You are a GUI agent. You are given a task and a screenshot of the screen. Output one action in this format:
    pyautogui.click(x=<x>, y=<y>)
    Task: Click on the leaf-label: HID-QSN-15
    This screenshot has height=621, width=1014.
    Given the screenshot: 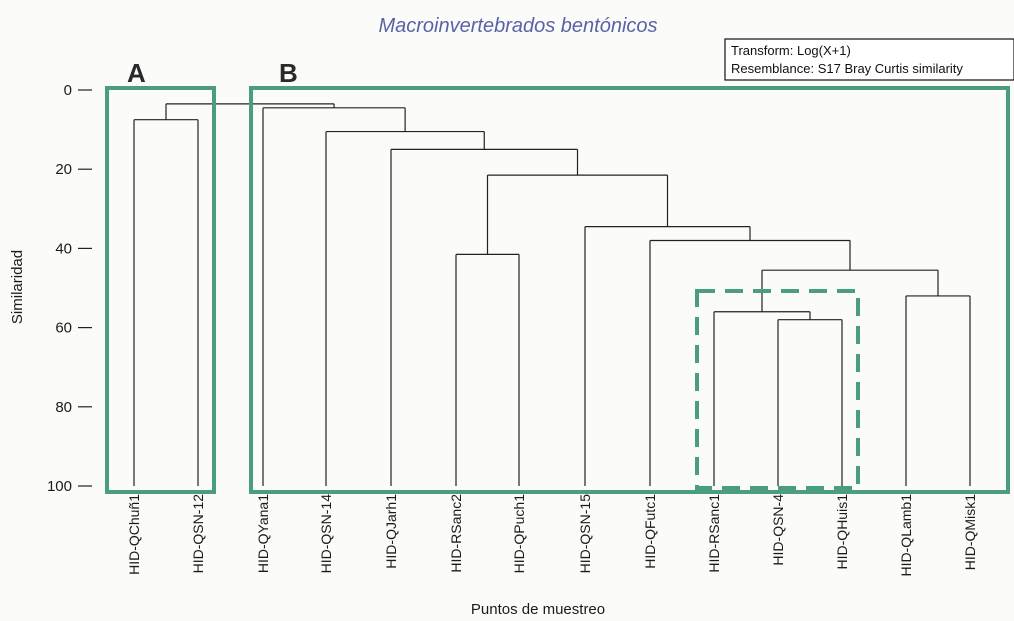 What is the action you would take?
    pyautogui.click(x=585, y=534)
    